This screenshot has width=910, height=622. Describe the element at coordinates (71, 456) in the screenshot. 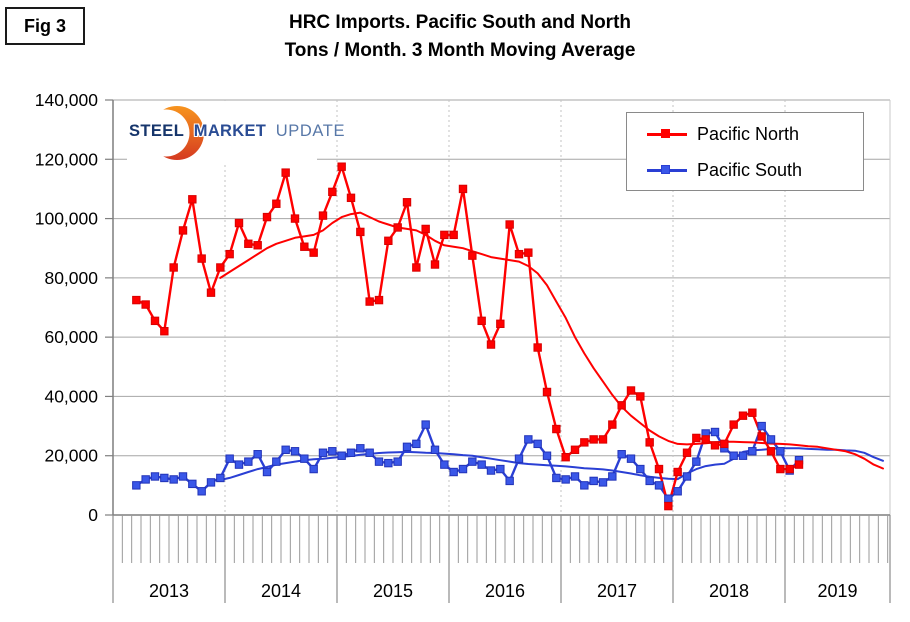

I see `y-tick-label: 20,000` at that location.